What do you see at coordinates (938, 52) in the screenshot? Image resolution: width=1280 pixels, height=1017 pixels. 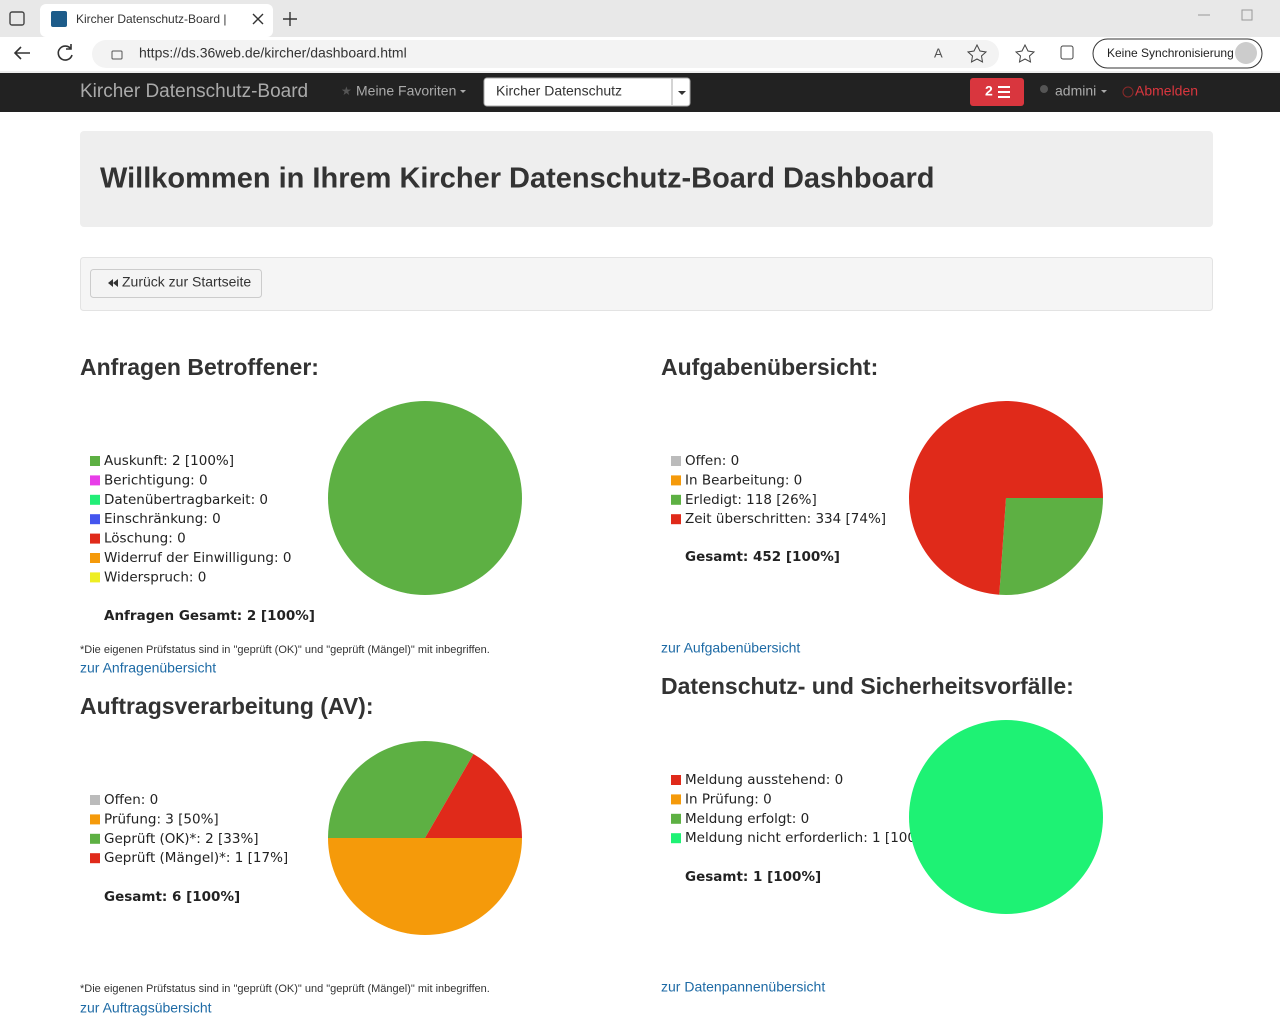 I see `read-aloud-icon: A` at bounding box center [938, 52].